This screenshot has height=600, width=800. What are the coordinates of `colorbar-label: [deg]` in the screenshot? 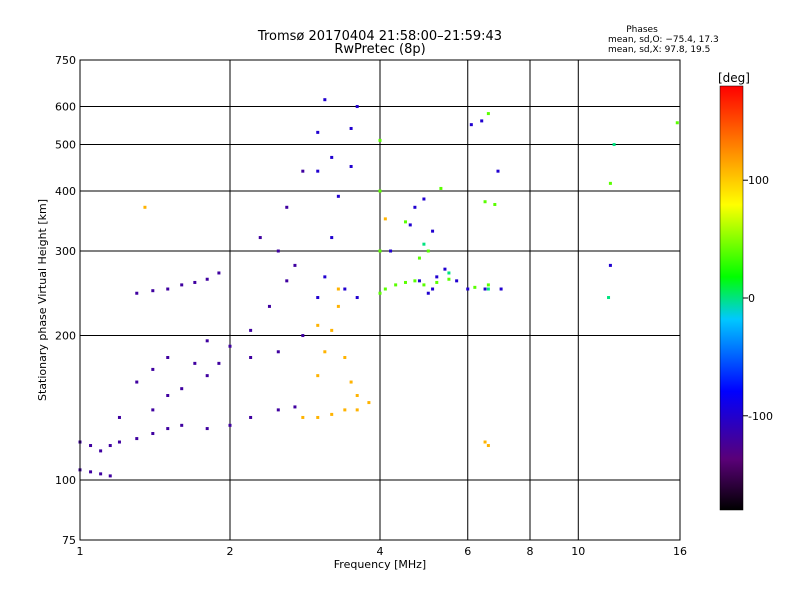 It's located at (734, 78).